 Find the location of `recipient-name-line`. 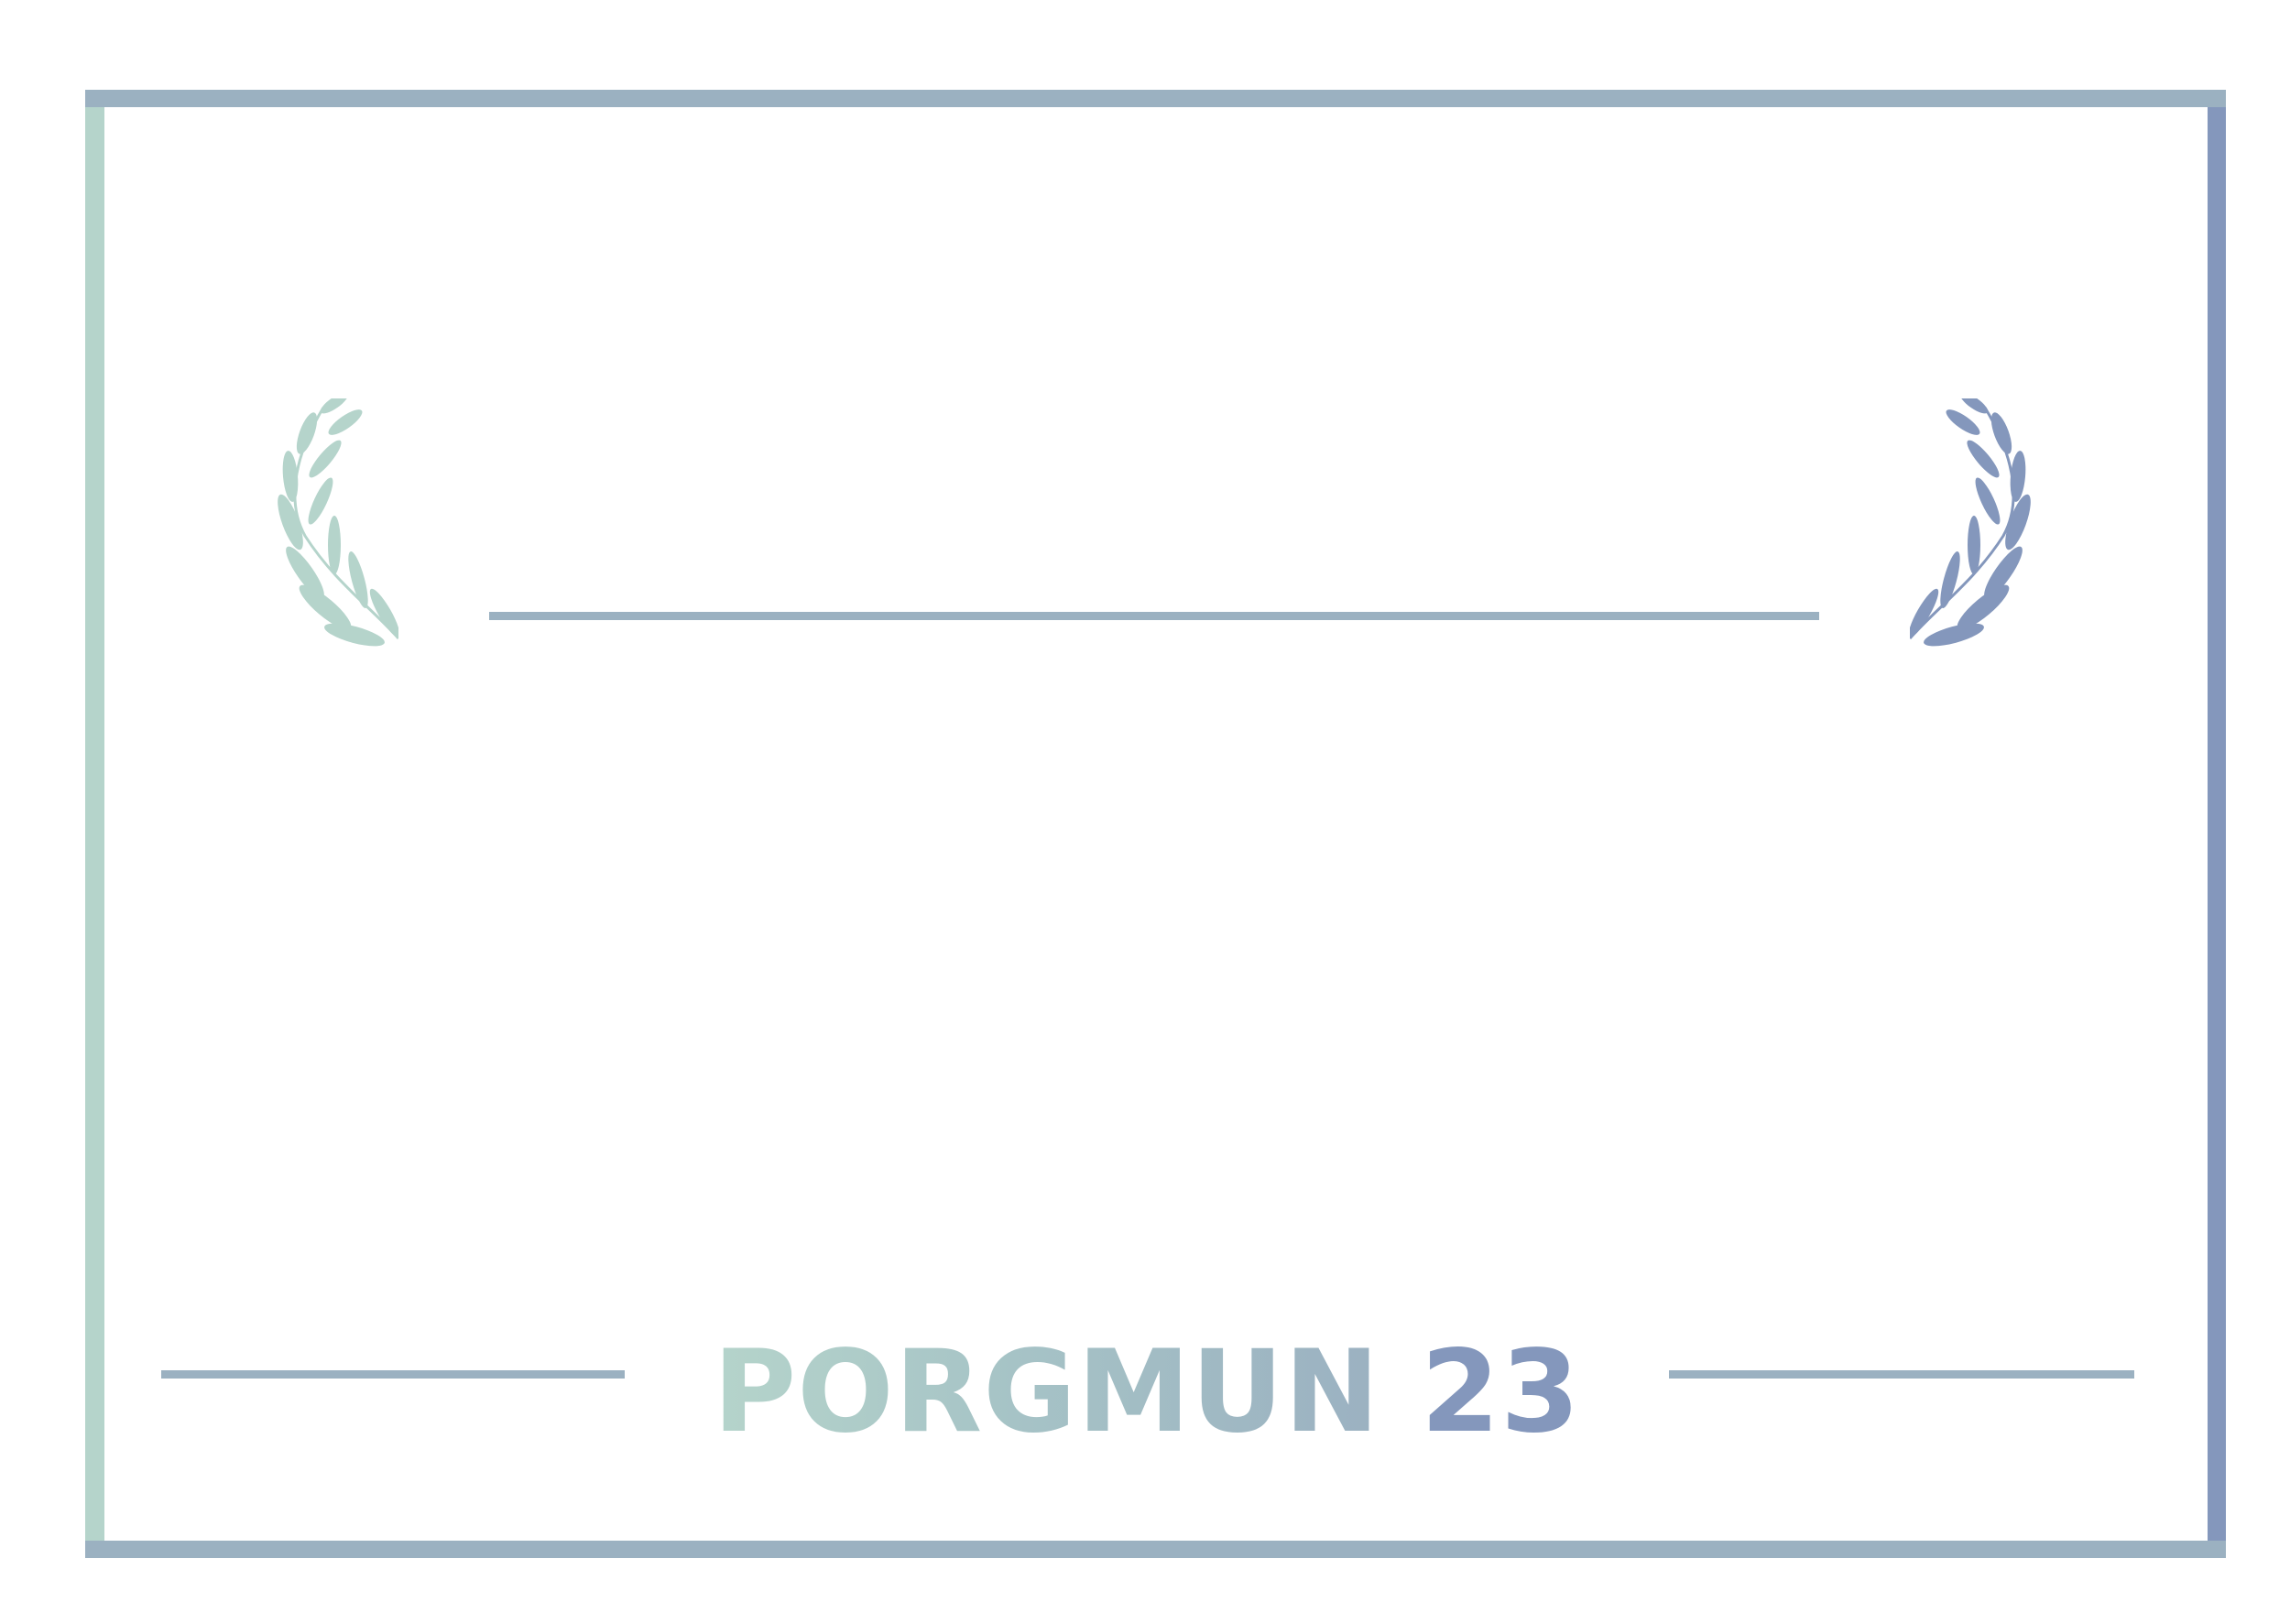

recipient-name-line is located at coordinates (1154, 616).